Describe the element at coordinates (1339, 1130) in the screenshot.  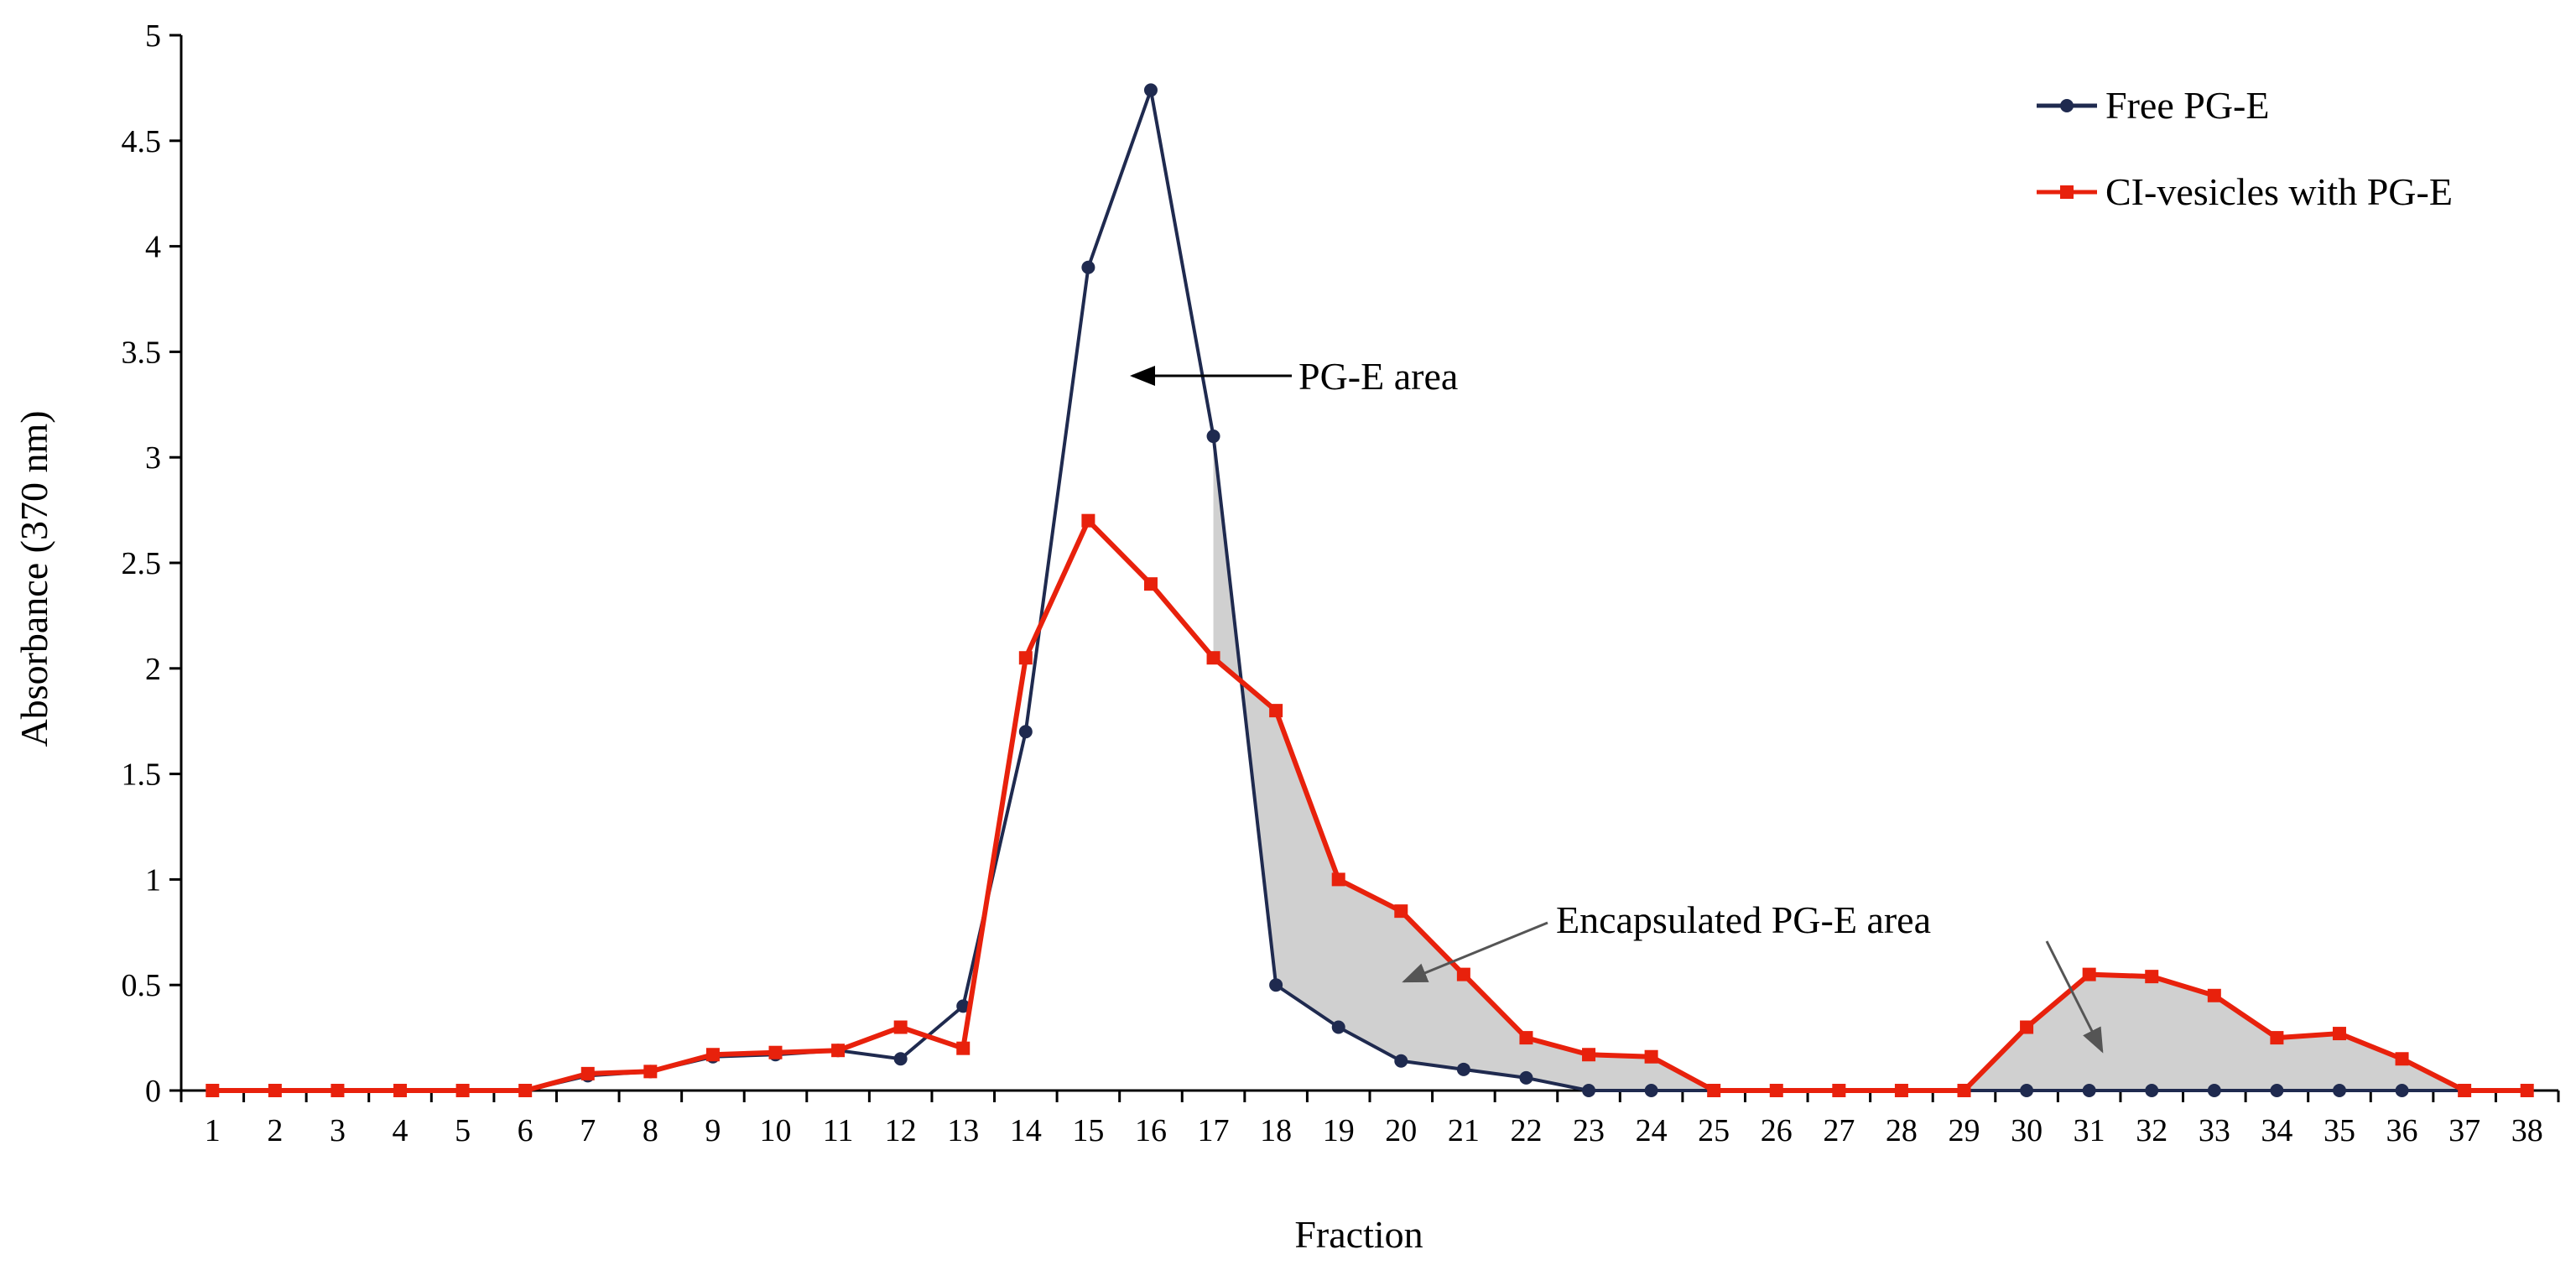
I see `x-tick-label: 19` at that location.